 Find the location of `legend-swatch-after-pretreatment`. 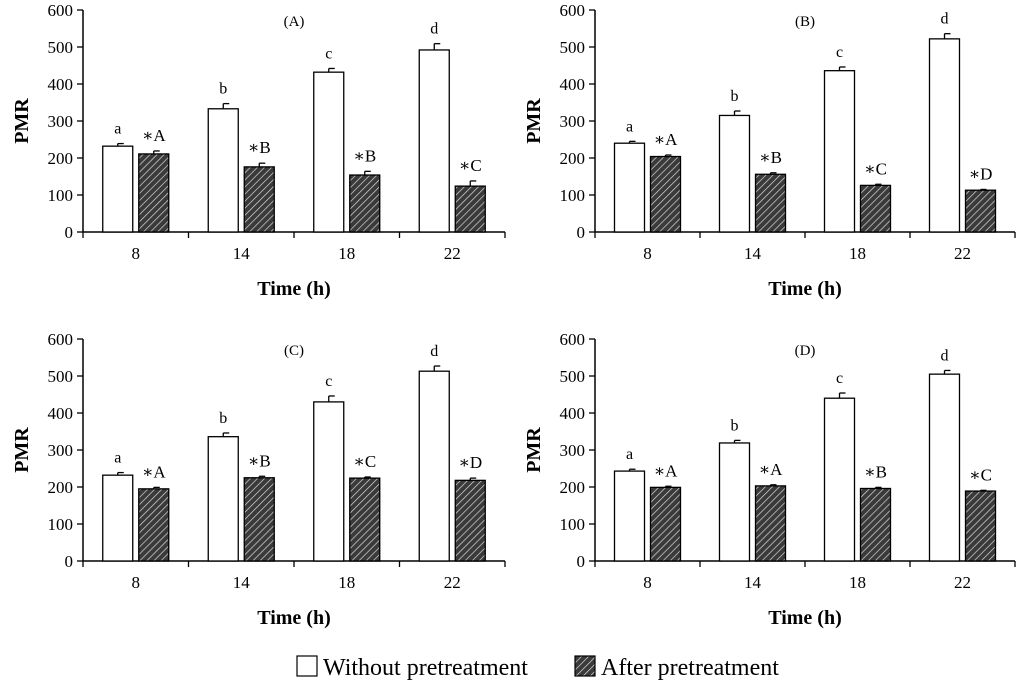

legend-swatch-after-pretreatment is located at coordinates (585, 666).